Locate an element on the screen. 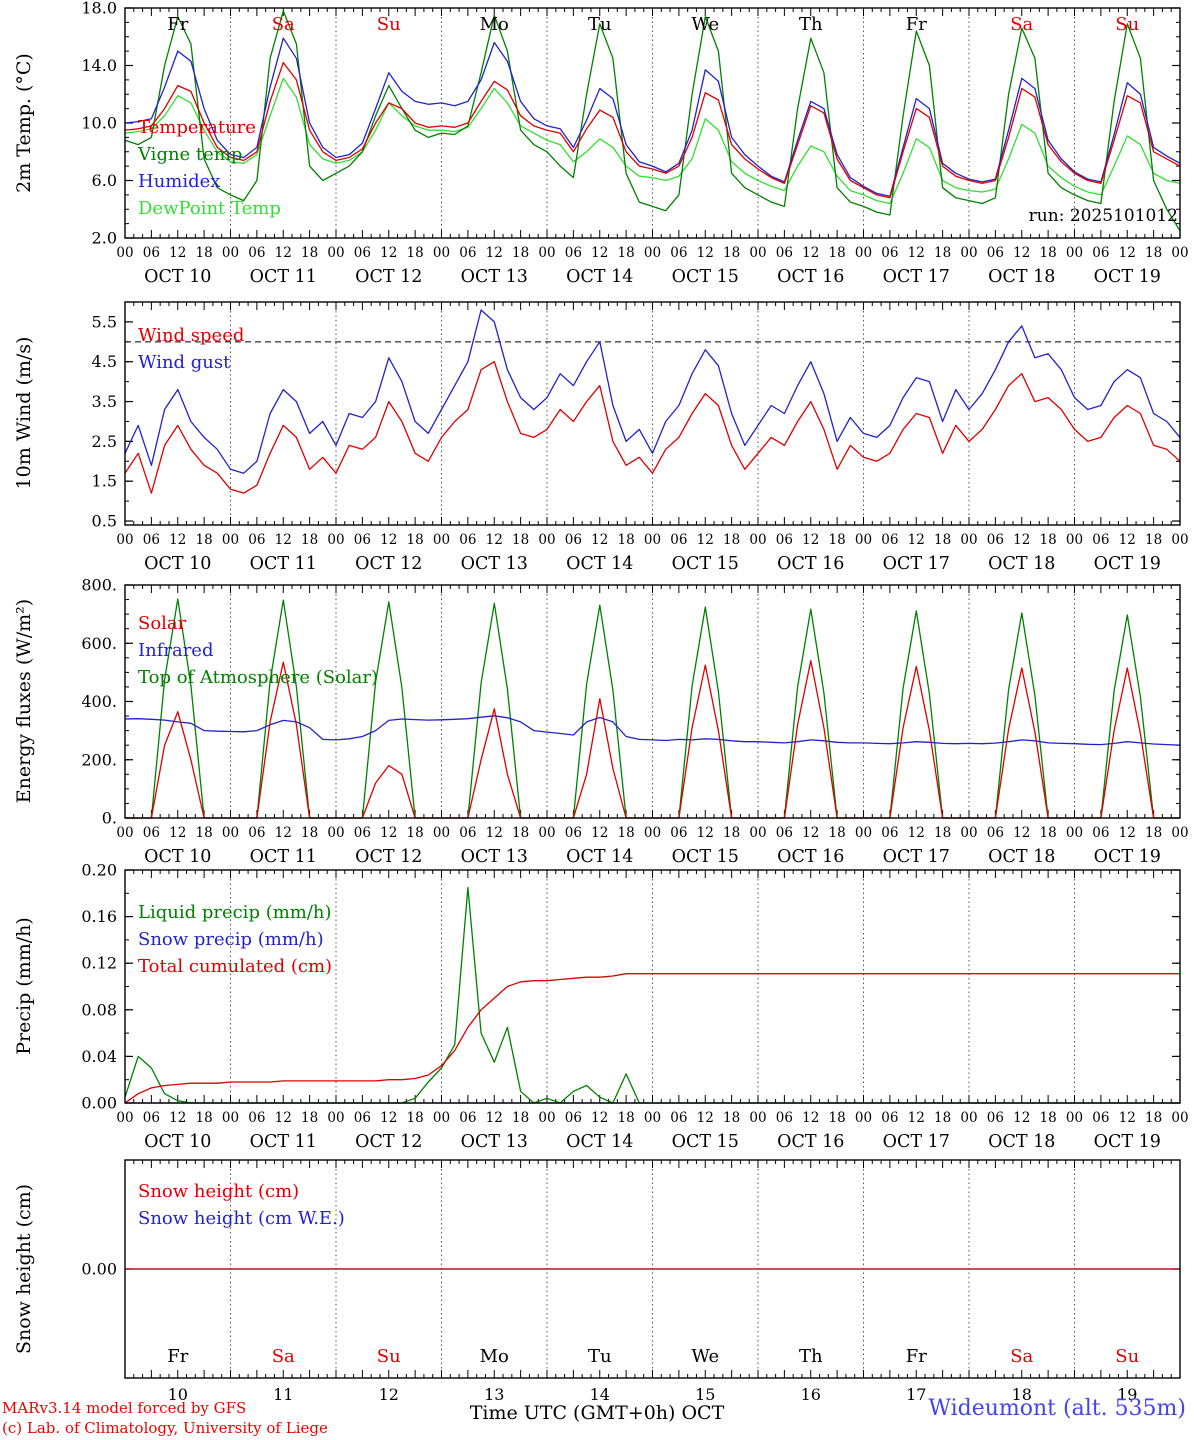  y-tick-label: 0.16 is located at coordinates (99, 916).